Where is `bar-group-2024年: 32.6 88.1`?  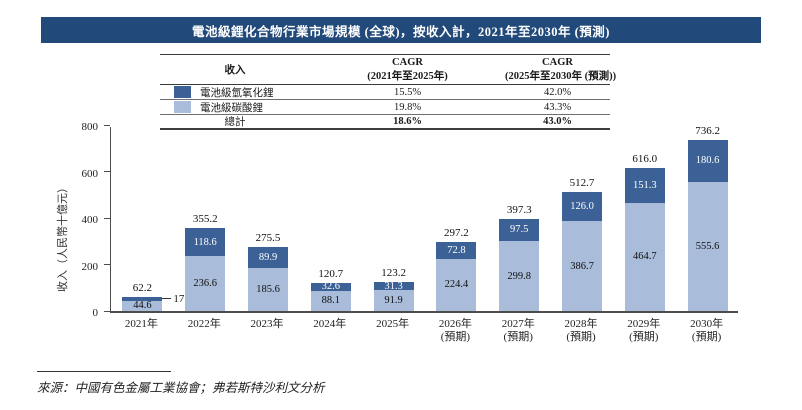
bar-group-2024年: 32.6 88.1 is located at coordinates (330, 296).